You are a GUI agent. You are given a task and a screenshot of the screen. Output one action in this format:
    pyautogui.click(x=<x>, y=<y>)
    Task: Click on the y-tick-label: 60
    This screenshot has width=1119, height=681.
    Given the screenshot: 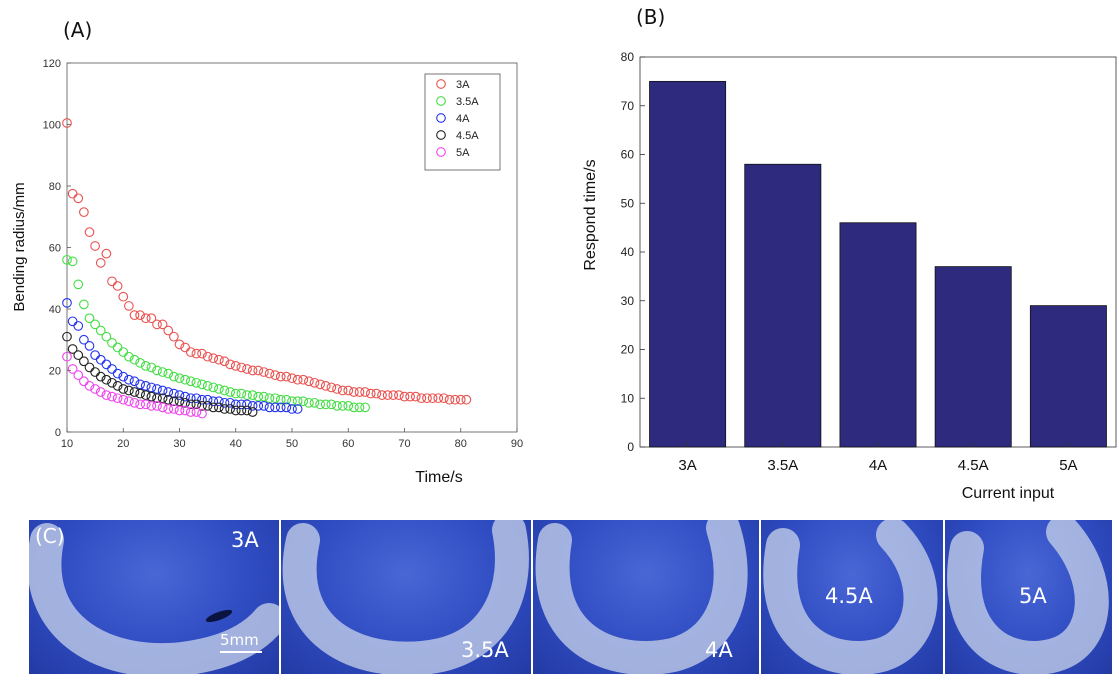 What is the action you would take?
    pyautogui.click(x=55, y=249)
    